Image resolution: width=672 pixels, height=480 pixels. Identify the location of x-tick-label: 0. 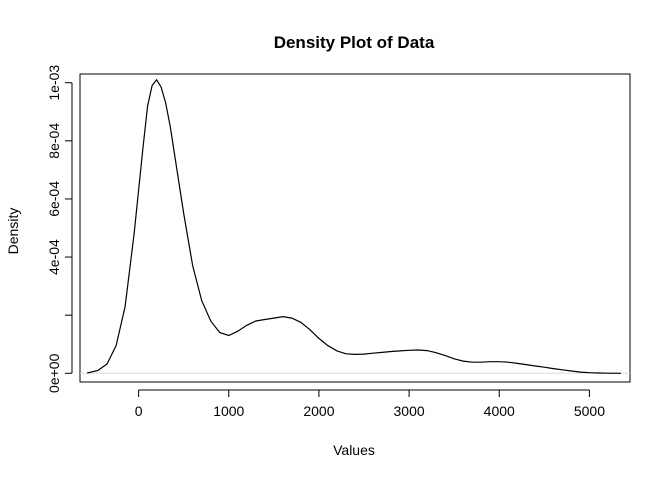
(139, 411).